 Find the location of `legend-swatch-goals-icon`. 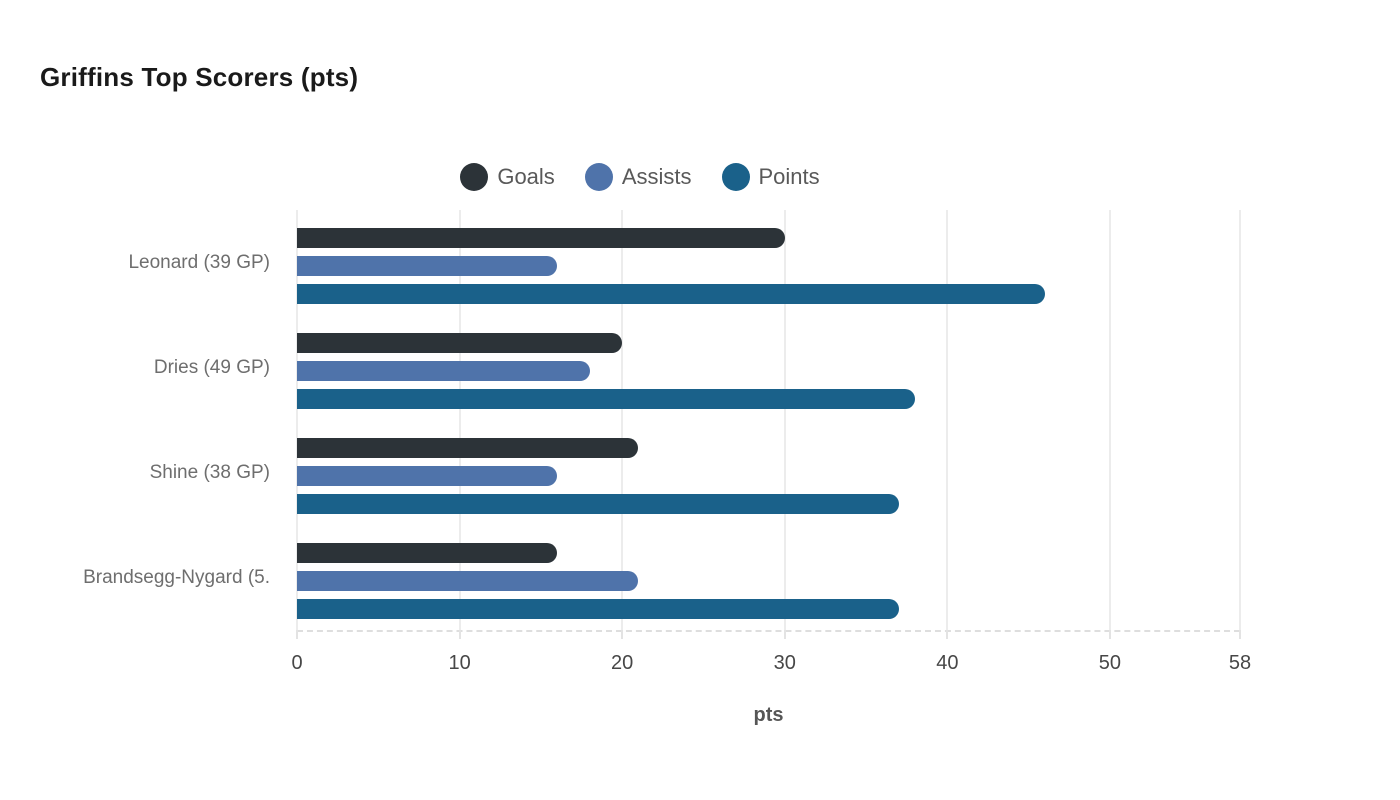

legend-swatch-goals-icon is located at coordinates (474, 177).